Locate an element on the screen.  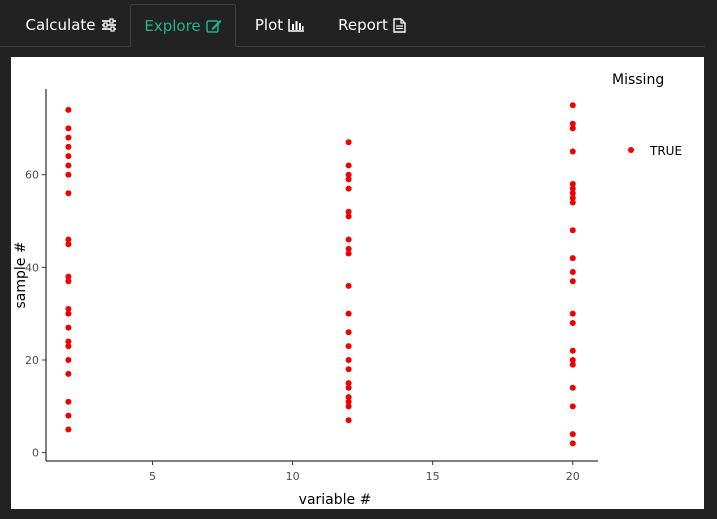
tab-report-label: Report is located at coordinates (363, 25).